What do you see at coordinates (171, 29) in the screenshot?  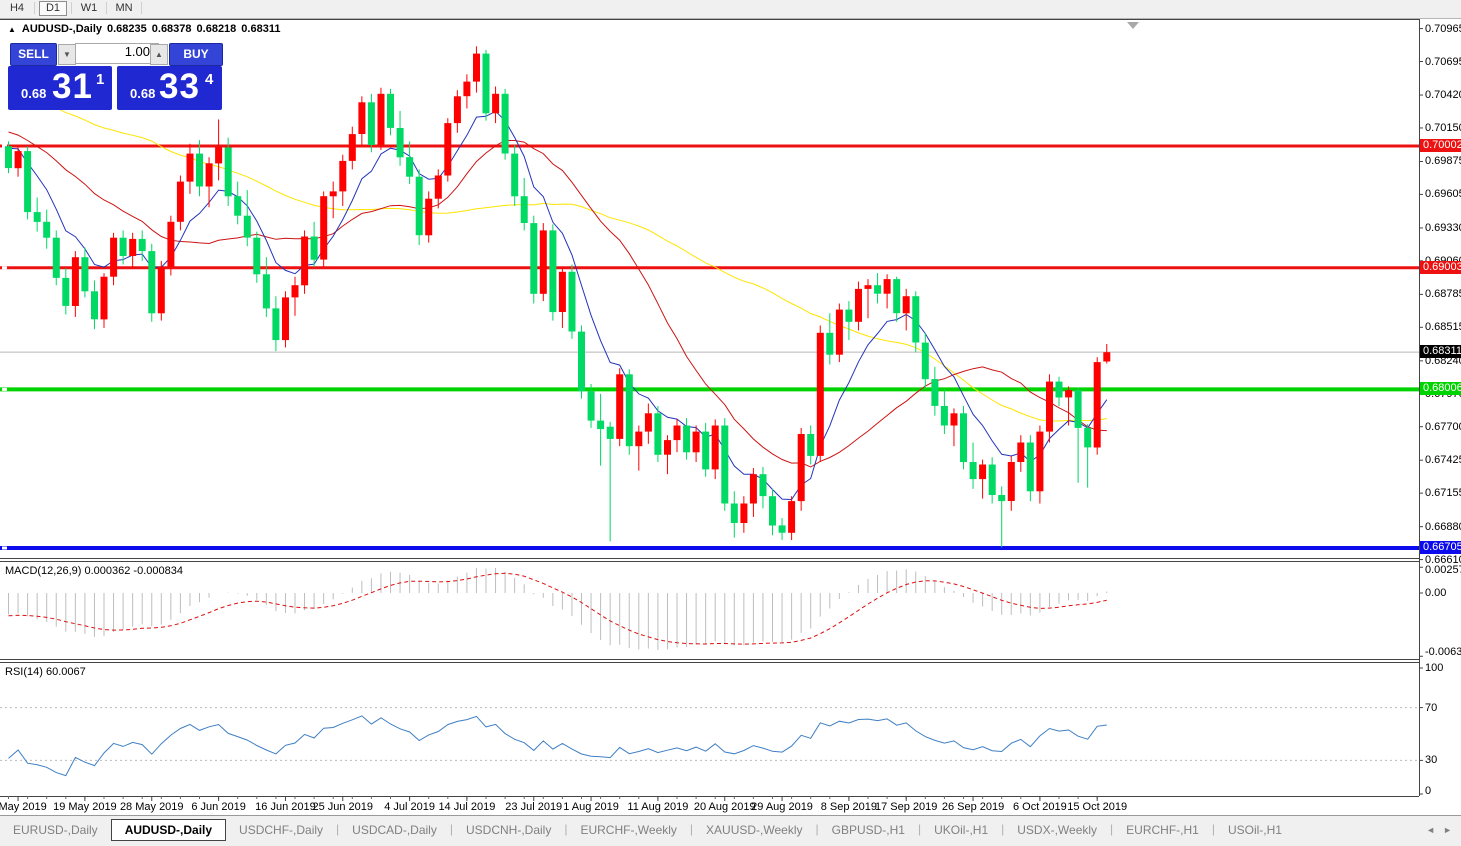 I see `ohlc-high: 0.68378` at bounding box center [171, 29].